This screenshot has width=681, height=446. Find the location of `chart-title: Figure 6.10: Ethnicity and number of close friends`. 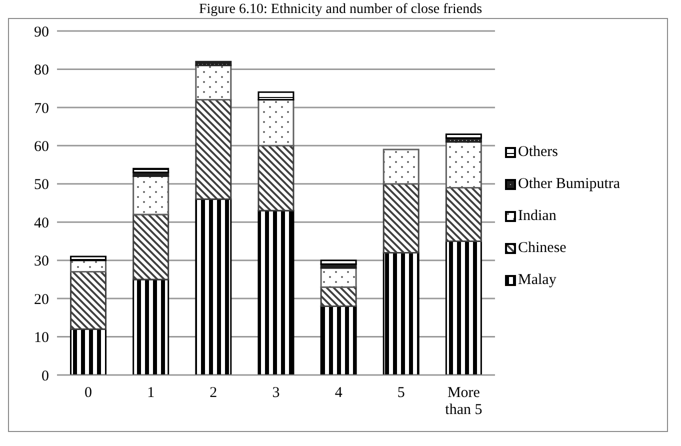

chart-title: Figure 6.10: Ethnicity and number of close friends is located at coordinates (341, 10).